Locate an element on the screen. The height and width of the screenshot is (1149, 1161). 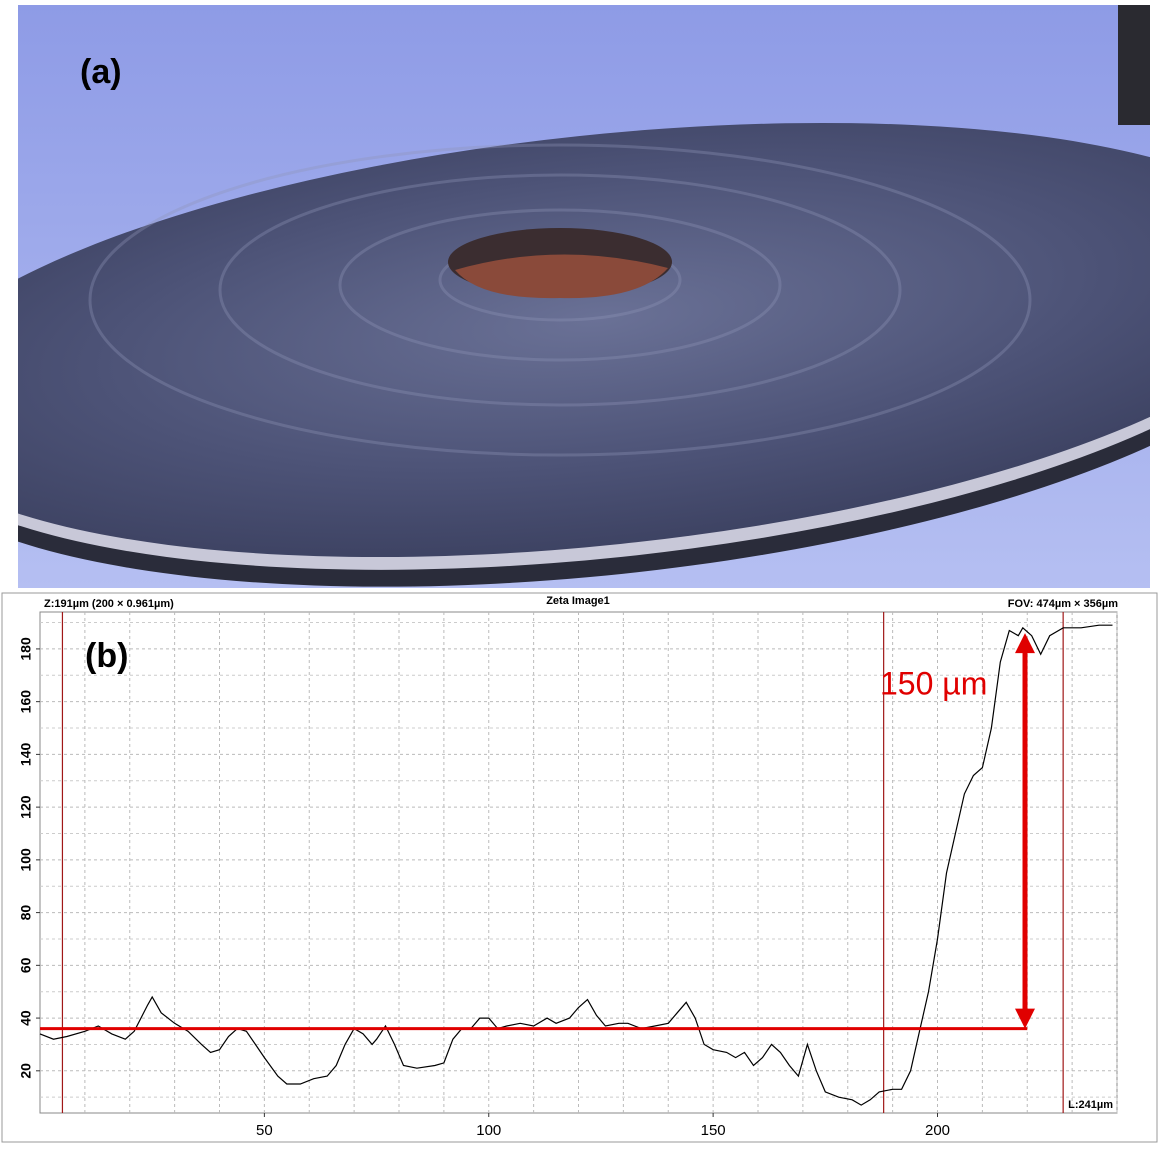
x-tick-label: 200 is located at coordinates (937, 1130).